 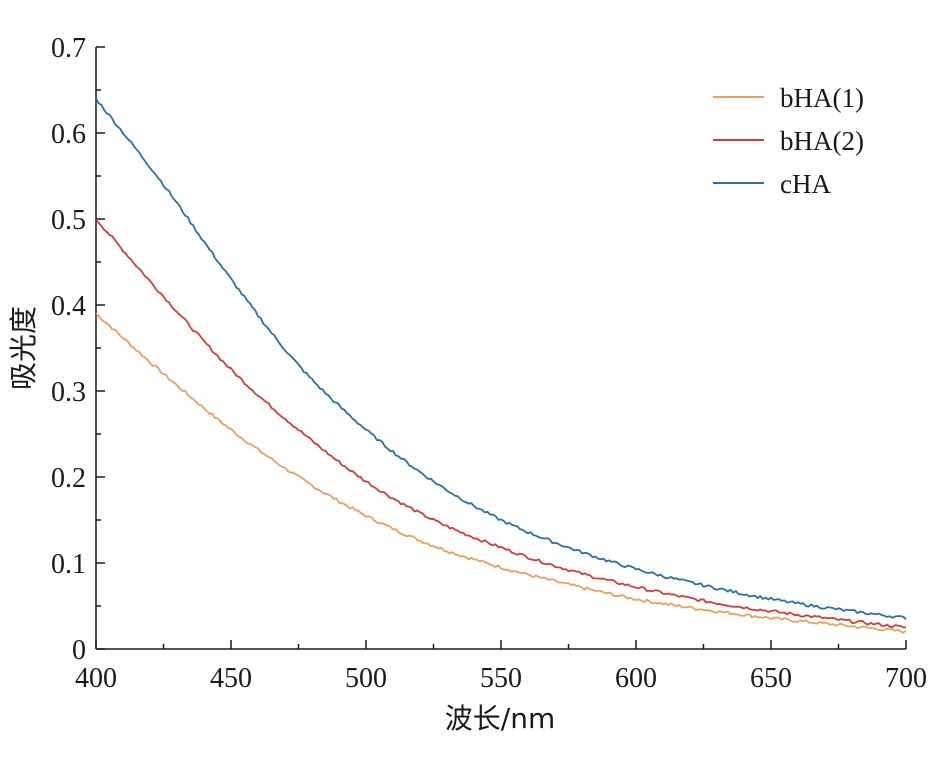 I want to click on legend: bHA(1) bHA(2) cHA, so click(x=788, y=141).